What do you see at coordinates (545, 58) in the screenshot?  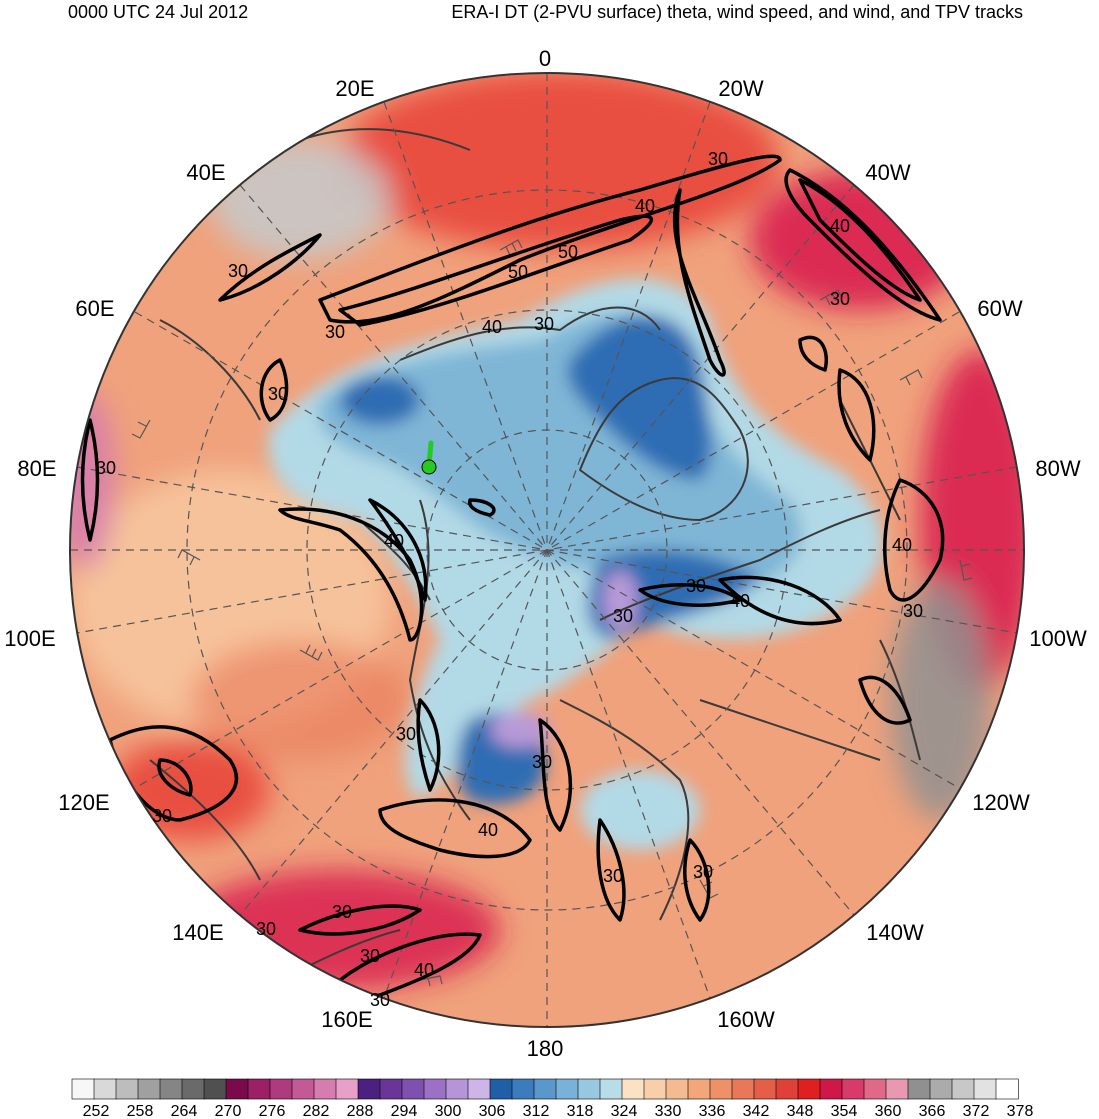 I see `lon-label-0: 0` at bounding box center [545, 58].